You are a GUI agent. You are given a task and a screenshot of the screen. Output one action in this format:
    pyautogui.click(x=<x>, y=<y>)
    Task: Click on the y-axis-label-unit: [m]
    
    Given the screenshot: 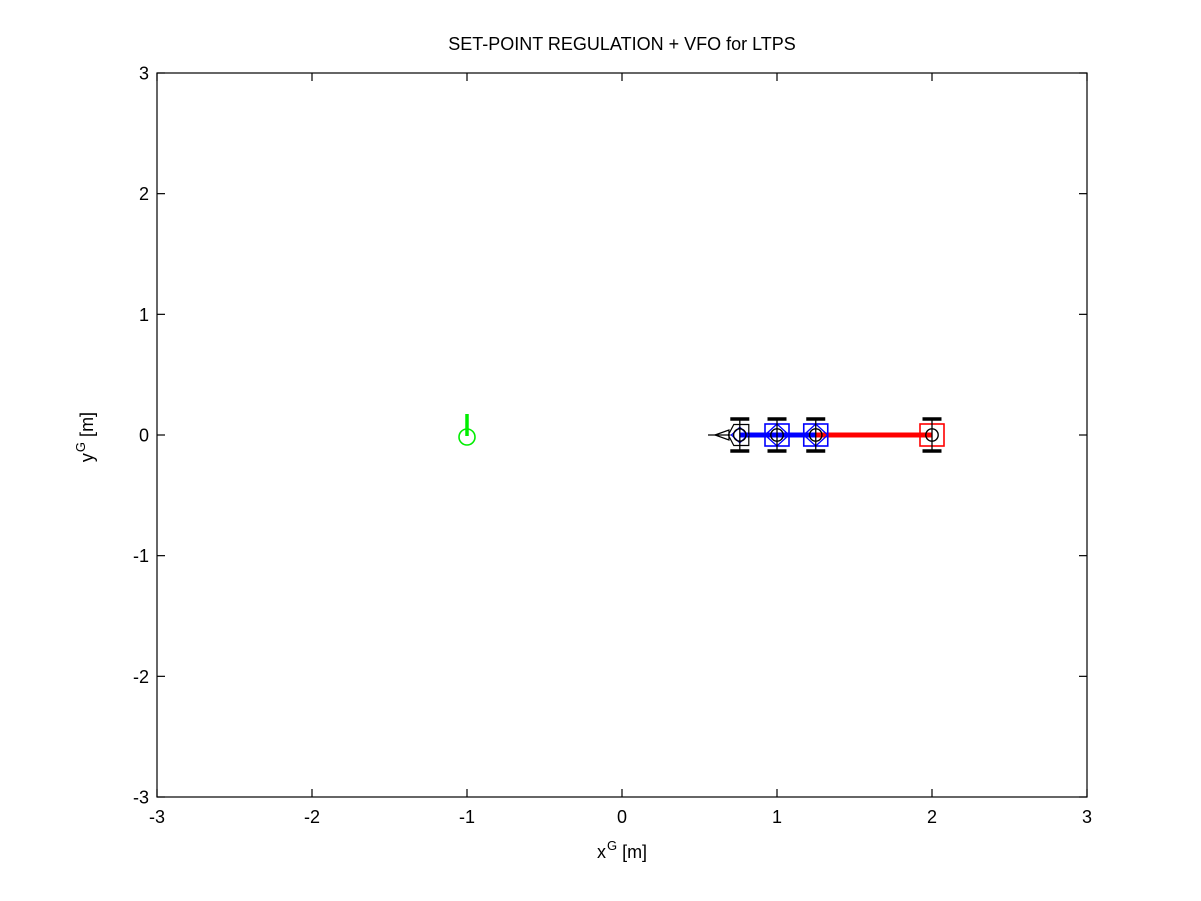 What is the action you would take?
    pyautogui.click(x=87, y=424)
    